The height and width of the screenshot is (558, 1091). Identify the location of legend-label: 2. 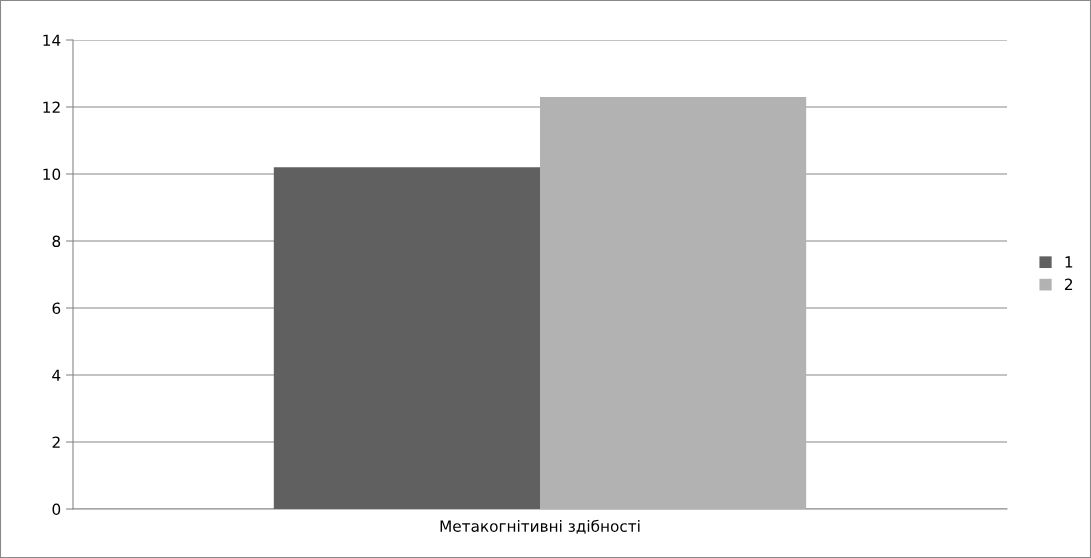
(1068, 284).